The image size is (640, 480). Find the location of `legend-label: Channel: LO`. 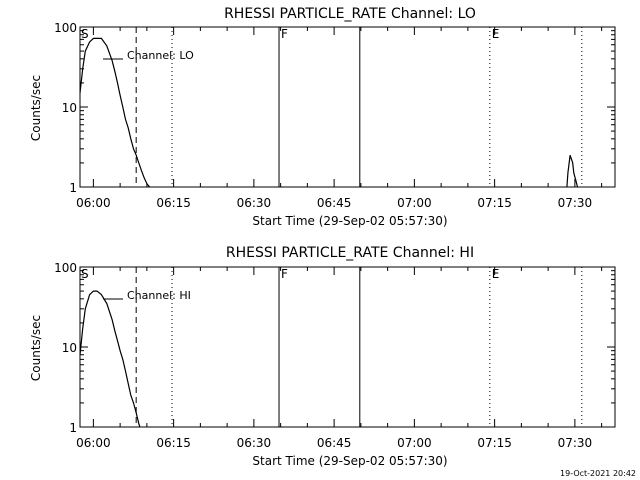

legend-label: Channel: LO is located at coordinates (160, 55).